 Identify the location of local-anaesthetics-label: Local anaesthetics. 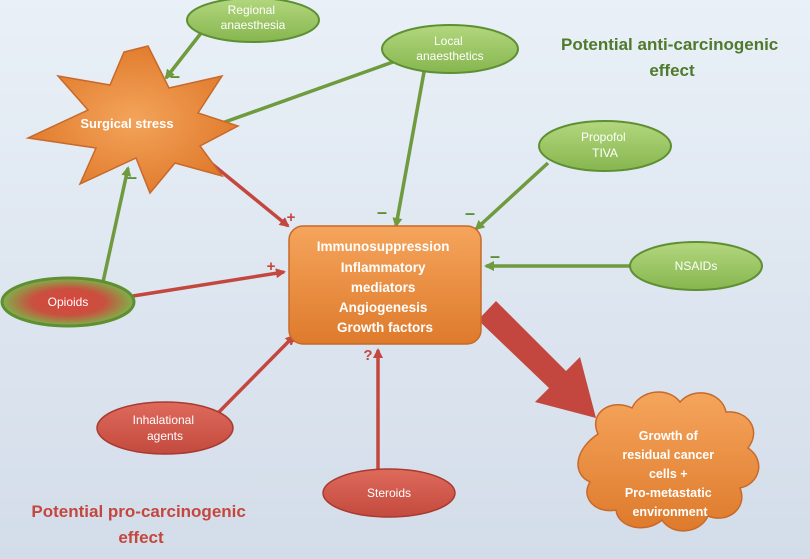
(449, 48).